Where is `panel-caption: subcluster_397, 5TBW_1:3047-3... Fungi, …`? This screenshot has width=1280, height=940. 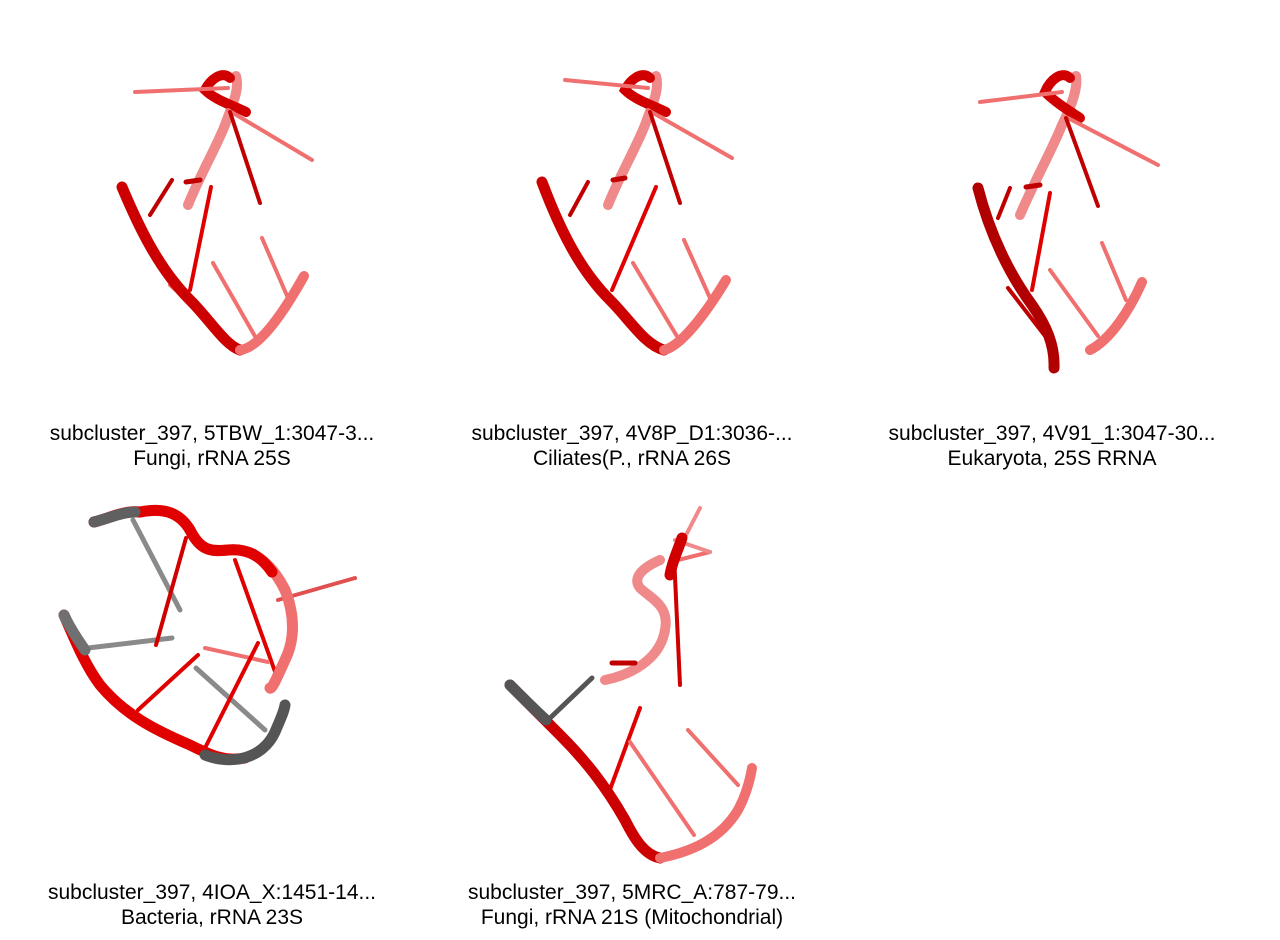
panel-caption: subcluster_397, 5TBW_1:3047-3... Fungi, … is located at coordinates (212, 446).